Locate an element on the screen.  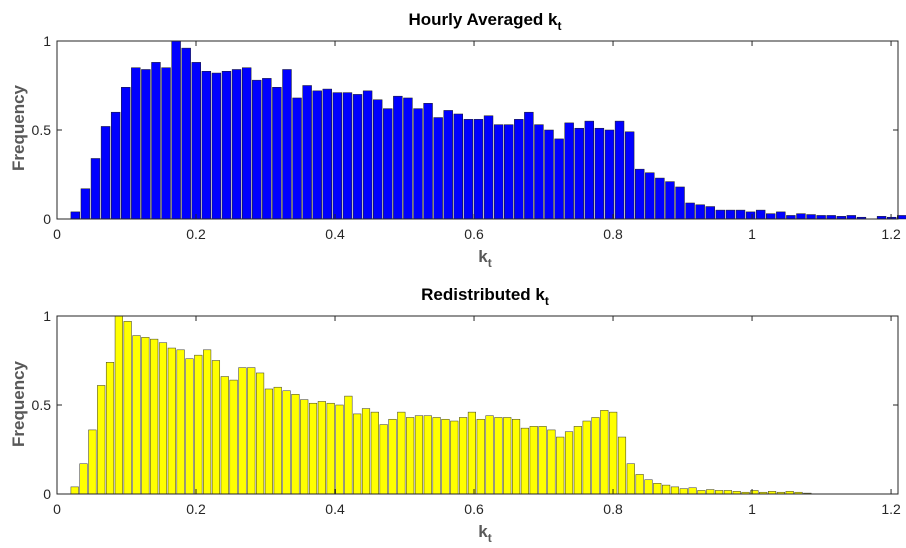
chart-title: Redistributed kt is located at coordinates (485, 296).